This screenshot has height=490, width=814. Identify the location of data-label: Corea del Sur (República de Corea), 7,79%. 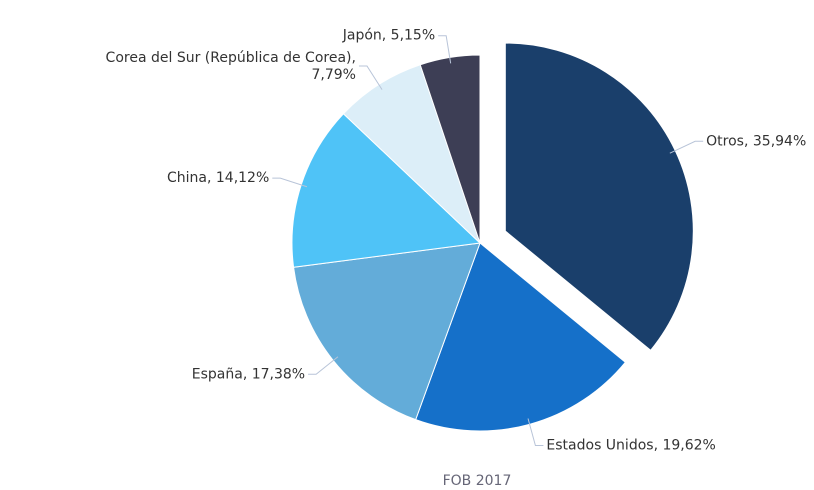
(231, 66).